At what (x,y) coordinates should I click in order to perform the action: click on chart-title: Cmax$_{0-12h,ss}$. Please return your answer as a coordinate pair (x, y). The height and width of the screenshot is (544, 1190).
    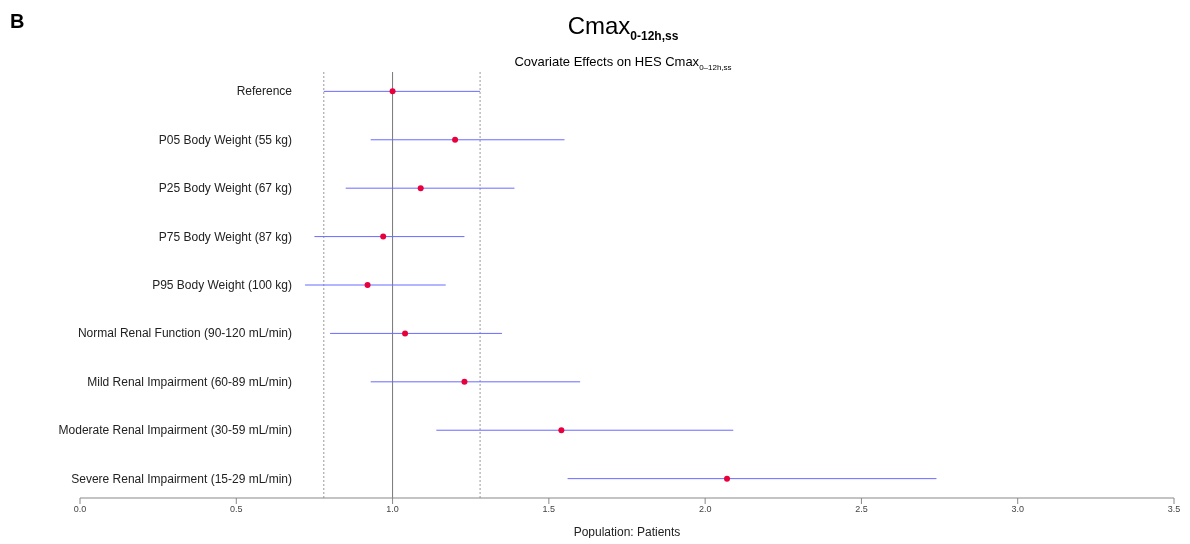
    Looking at the image, I should click on (623, 27).